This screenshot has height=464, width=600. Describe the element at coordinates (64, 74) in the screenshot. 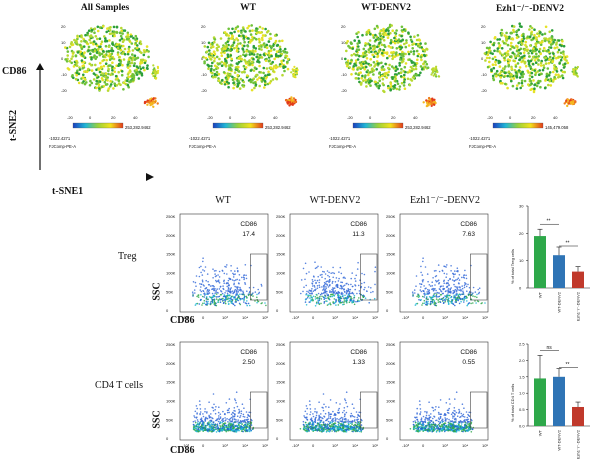

I see `tsne-ytick-label: -10` at that location.